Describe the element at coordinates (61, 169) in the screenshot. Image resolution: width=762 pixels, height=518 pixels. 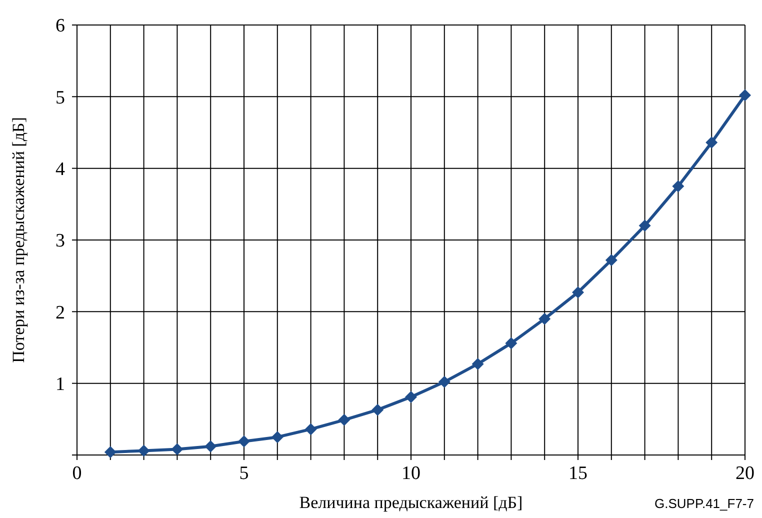
I see `y-tick-label: 4` at that location.